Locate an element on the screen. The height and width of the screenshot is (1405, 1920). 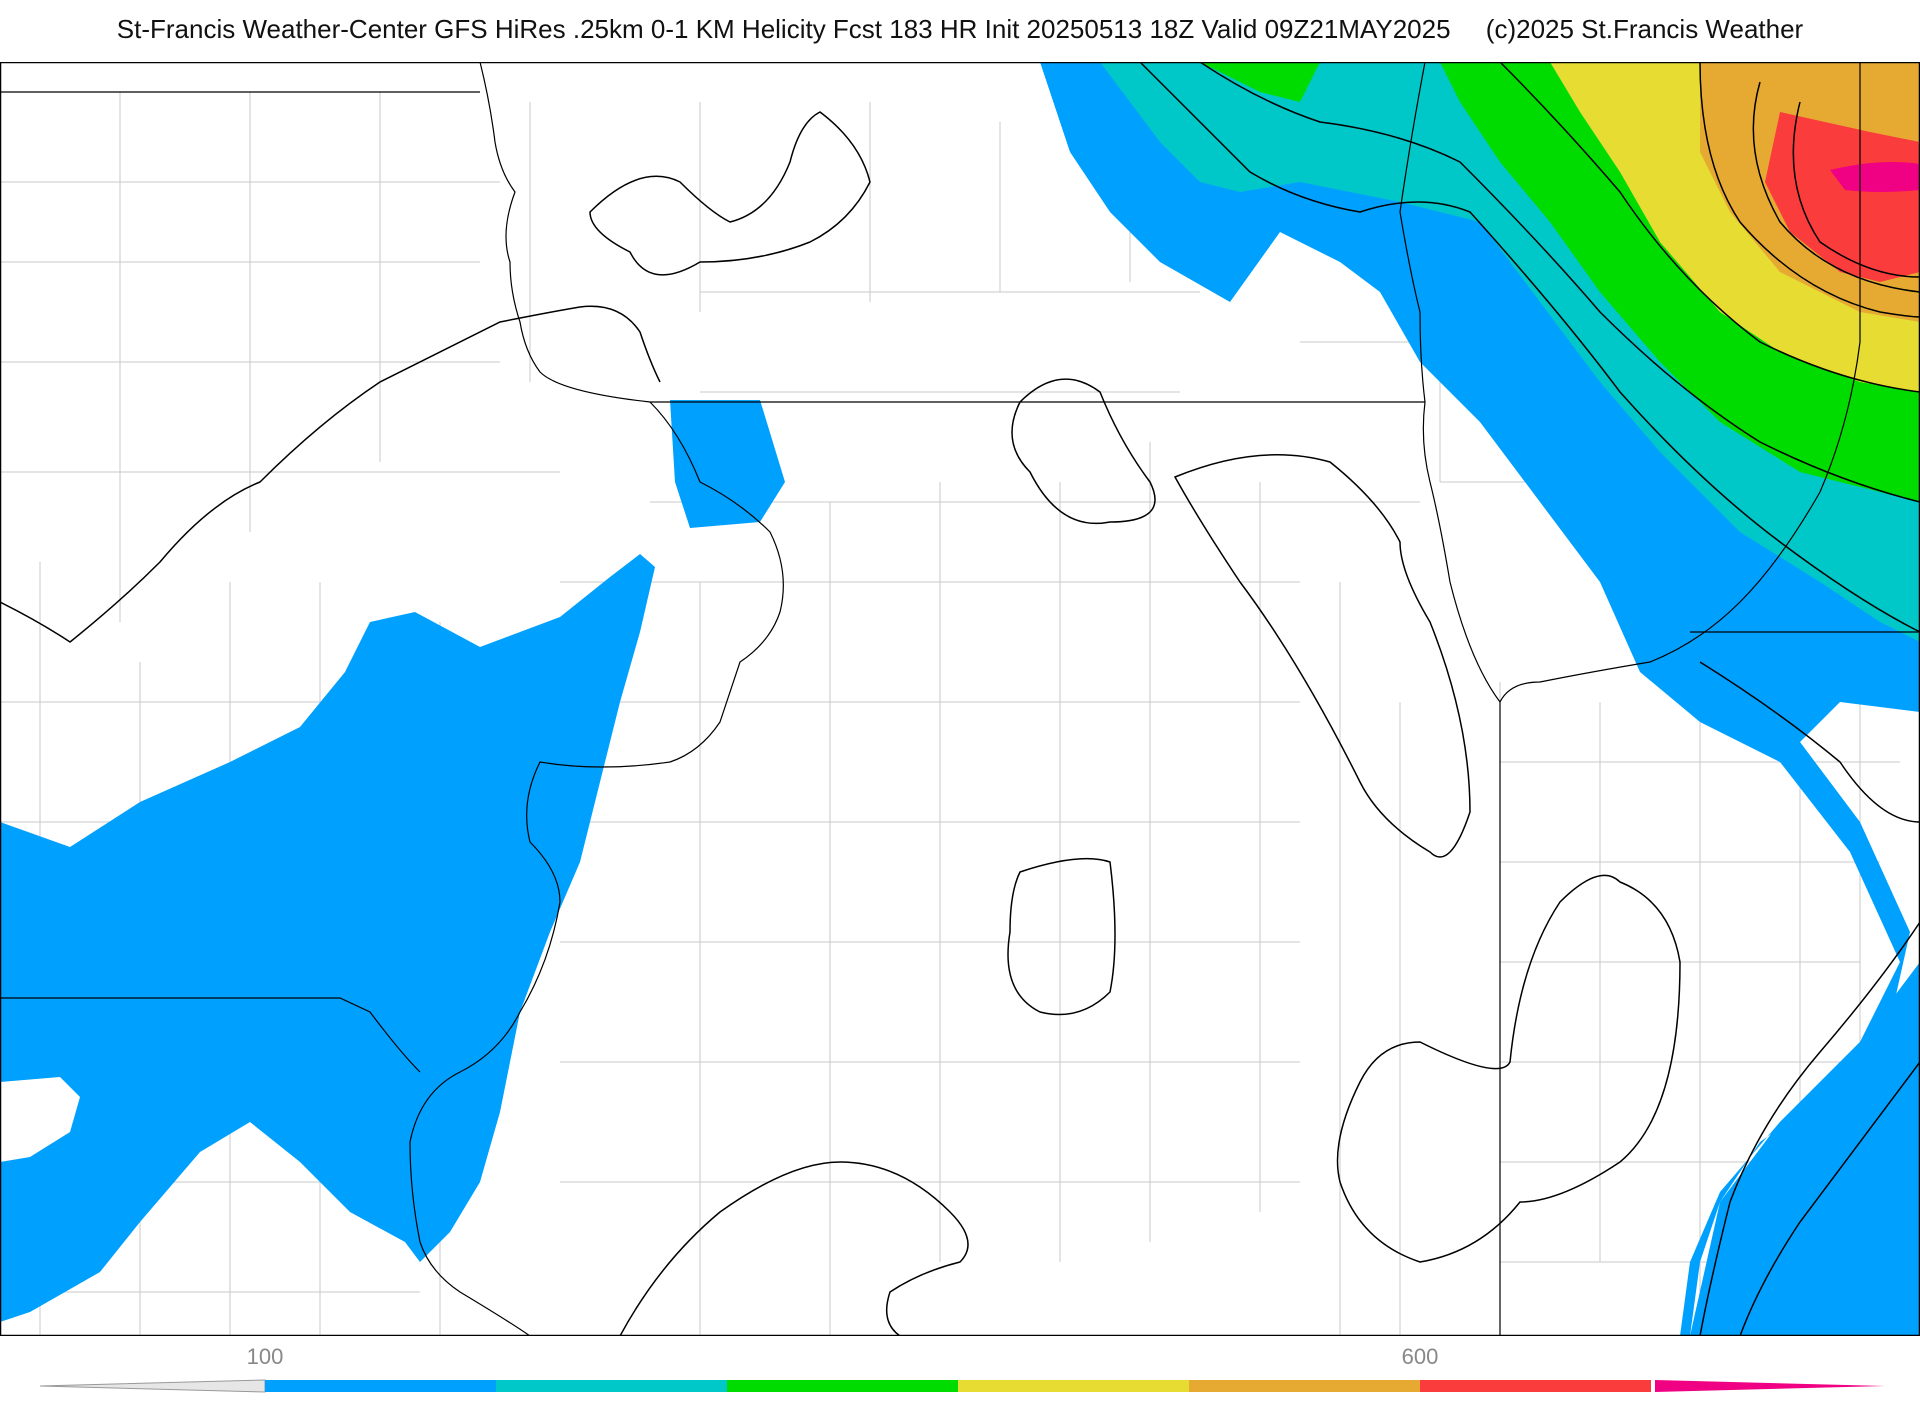
colorbar-low-triangle is located at coordinates (152, 1386).